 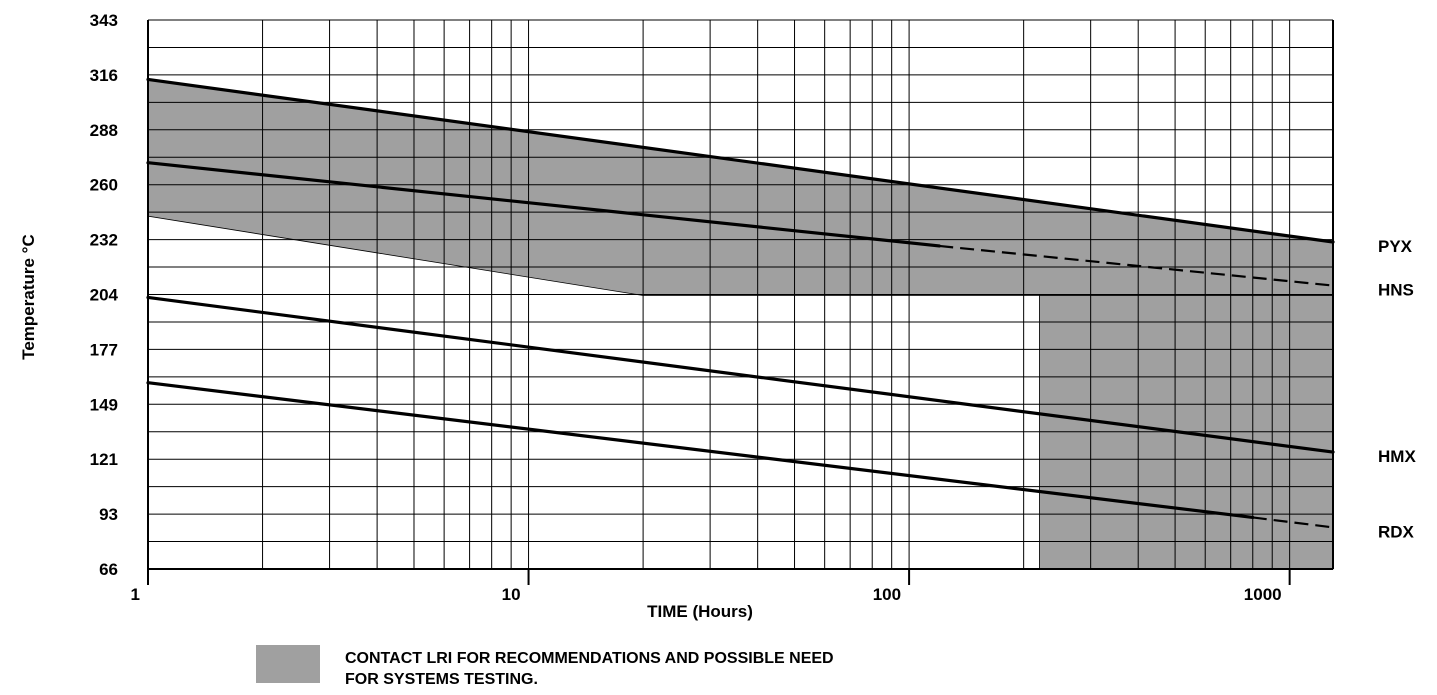 I want to click on y-tick-label: 93, so click(x=108, y=514).